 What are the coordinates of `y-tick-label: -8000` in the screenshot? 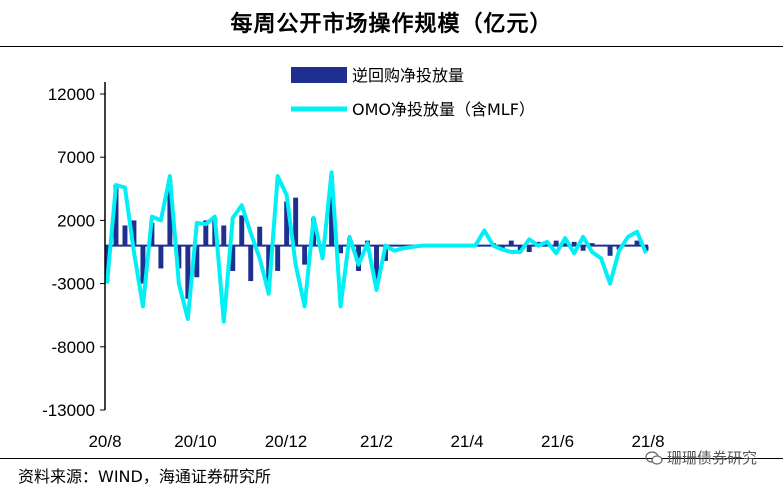 It's located at (73, 347).